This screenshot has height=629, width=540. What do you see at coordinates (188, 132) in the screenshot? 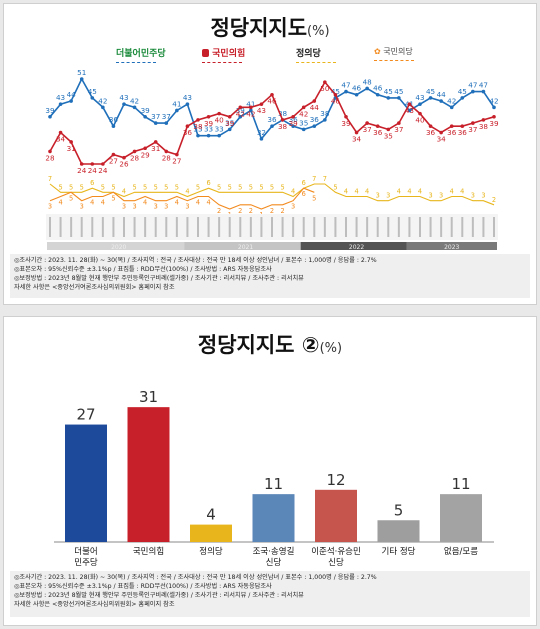
I see `data-label-ppp: 36` at bounding box center [188, 132].